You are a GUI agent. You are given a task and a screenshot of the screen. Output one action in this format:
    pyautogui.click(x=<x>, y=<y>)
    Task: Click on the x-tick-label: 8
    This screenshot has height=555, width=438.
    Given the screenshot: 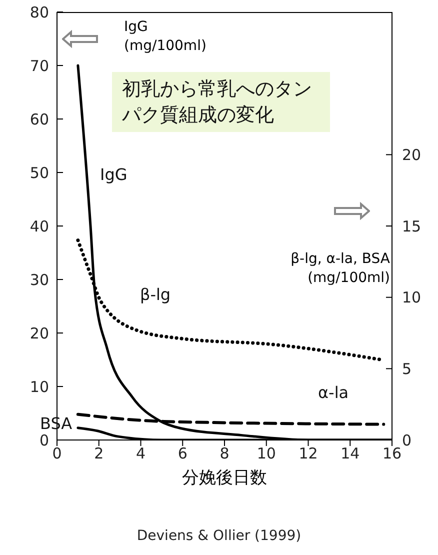 What is the action you would take?
    pyautogui.click(x=225, y=453)
    